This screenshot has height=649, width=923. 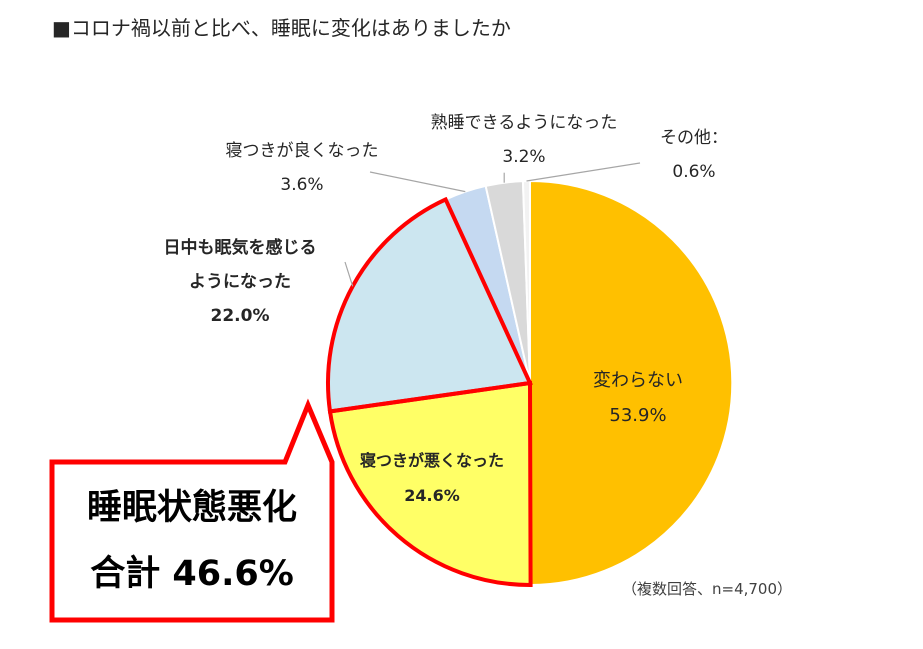 I want to click on callout-line-2: 合計 46.6%, so click(x=192, y=574).